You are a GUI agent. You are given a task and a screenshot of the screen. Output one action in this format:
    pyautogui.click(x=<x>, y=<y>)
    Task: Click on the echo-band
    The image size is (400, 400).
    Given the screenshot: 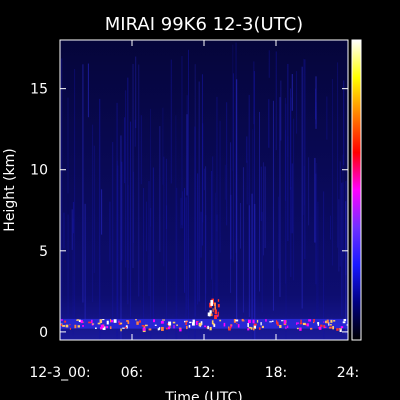 What is the action you would take?
    pyautogui.click(x=204, y=323)
    